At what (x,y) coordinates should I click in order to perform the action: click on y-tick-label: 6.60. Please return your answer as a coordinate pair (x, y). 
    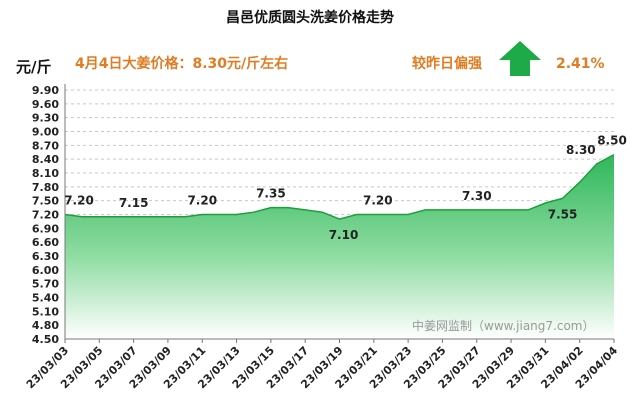
    Looking at the image, I should click on (45, 242).